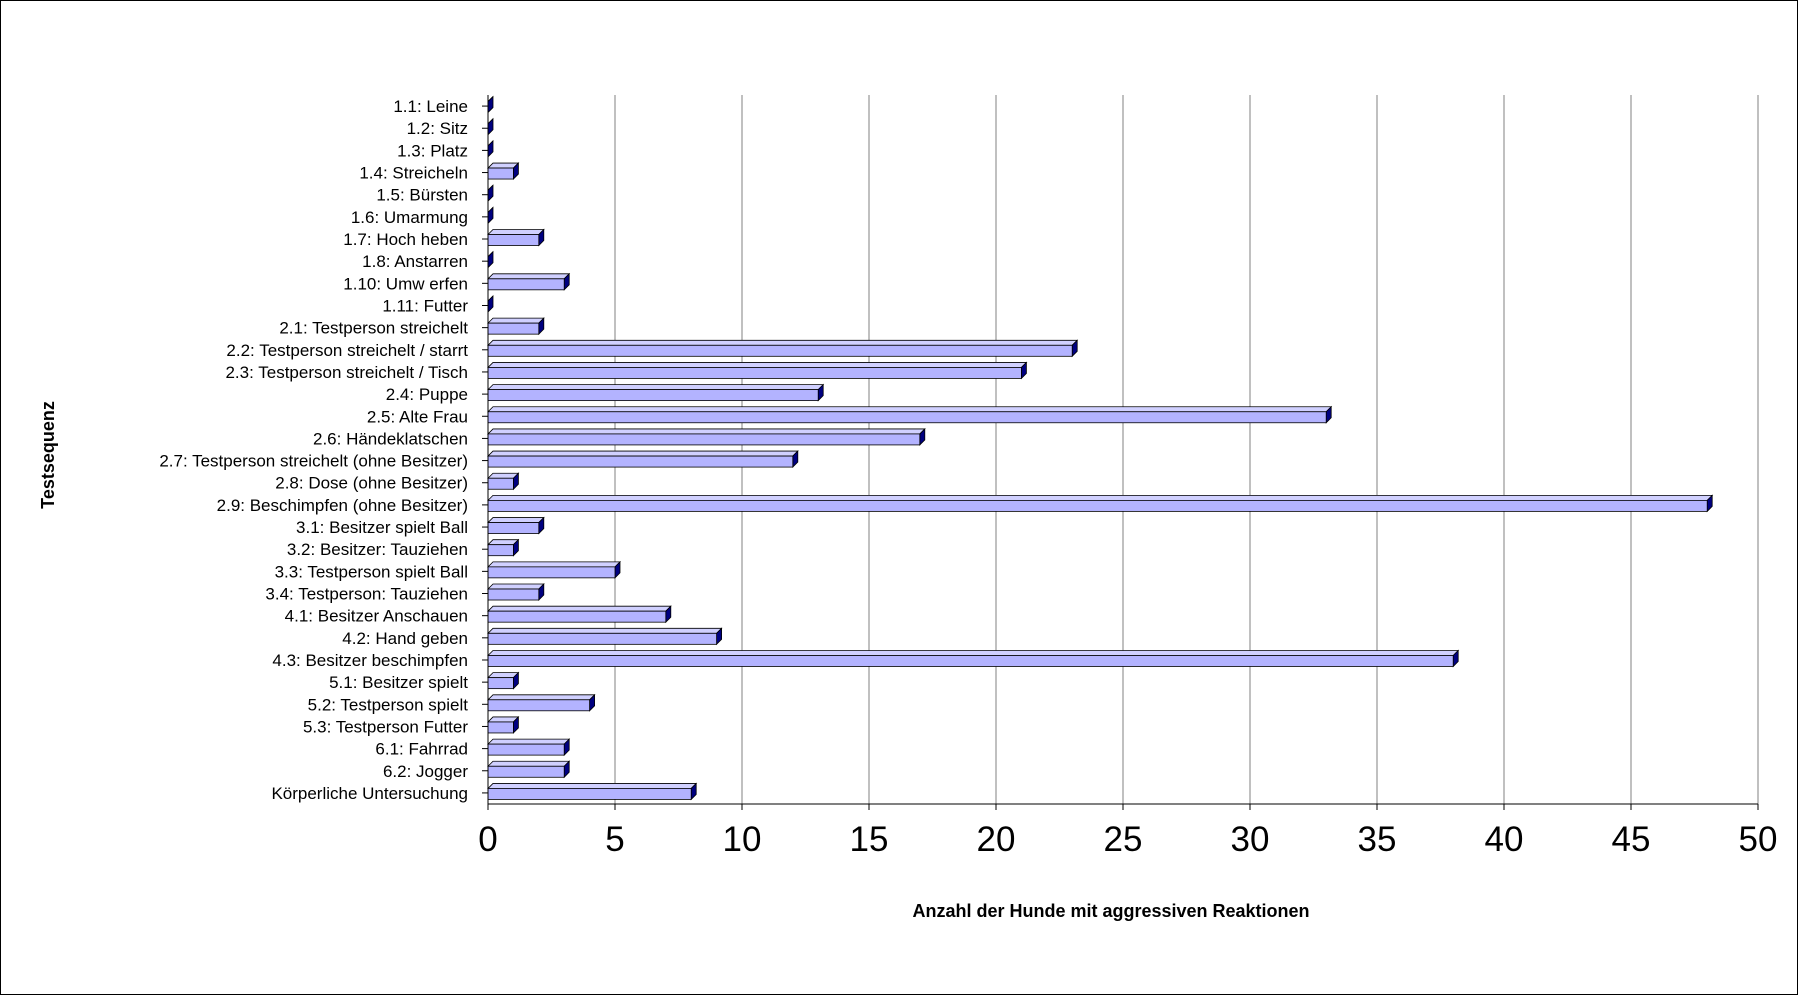  What do you see at coordinates (427, 394) in the screenshot?
I see `category-label: 2.4: Puppe` at bounding box center [427, 394].